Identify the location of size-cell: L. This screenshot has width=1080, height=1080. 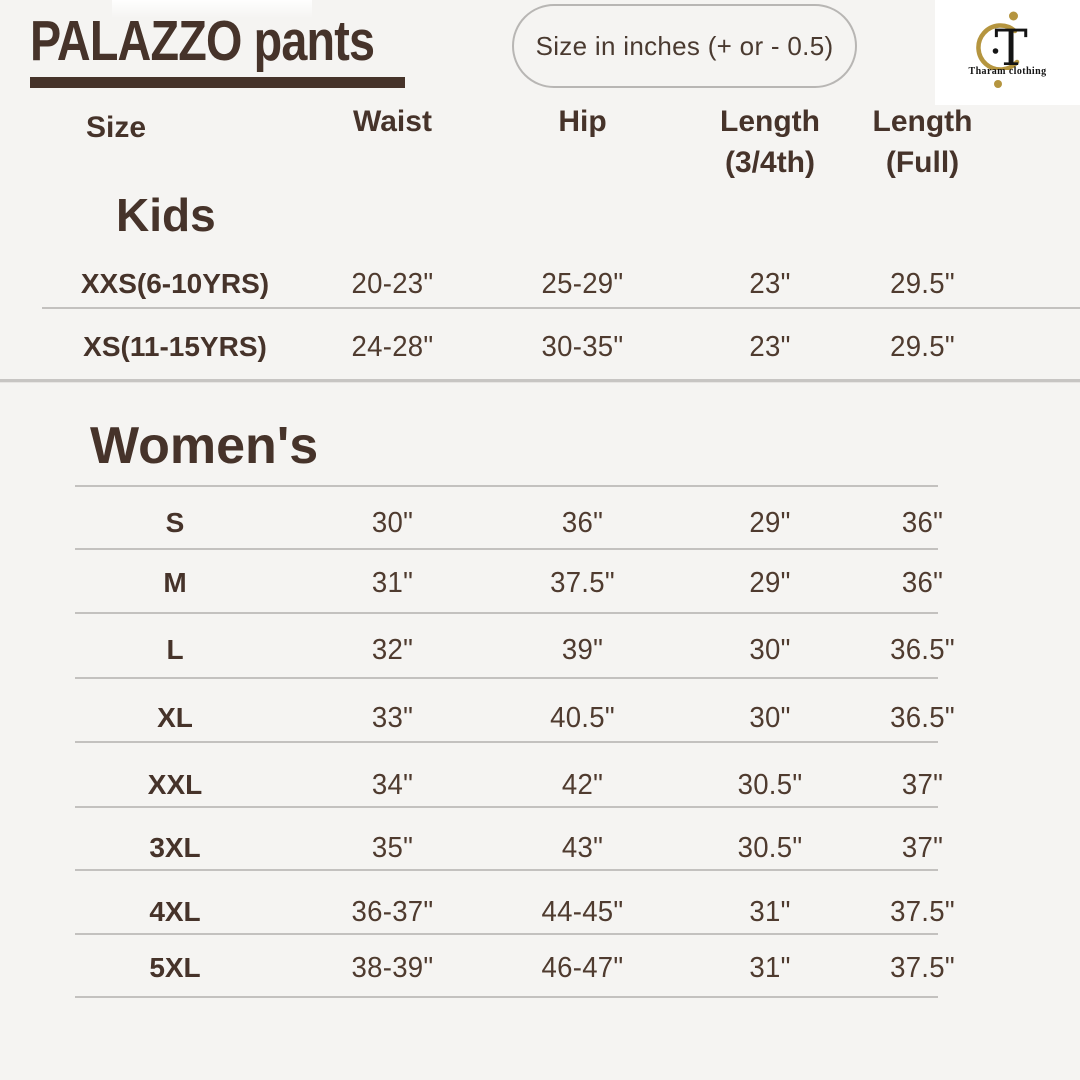
(175, 649).